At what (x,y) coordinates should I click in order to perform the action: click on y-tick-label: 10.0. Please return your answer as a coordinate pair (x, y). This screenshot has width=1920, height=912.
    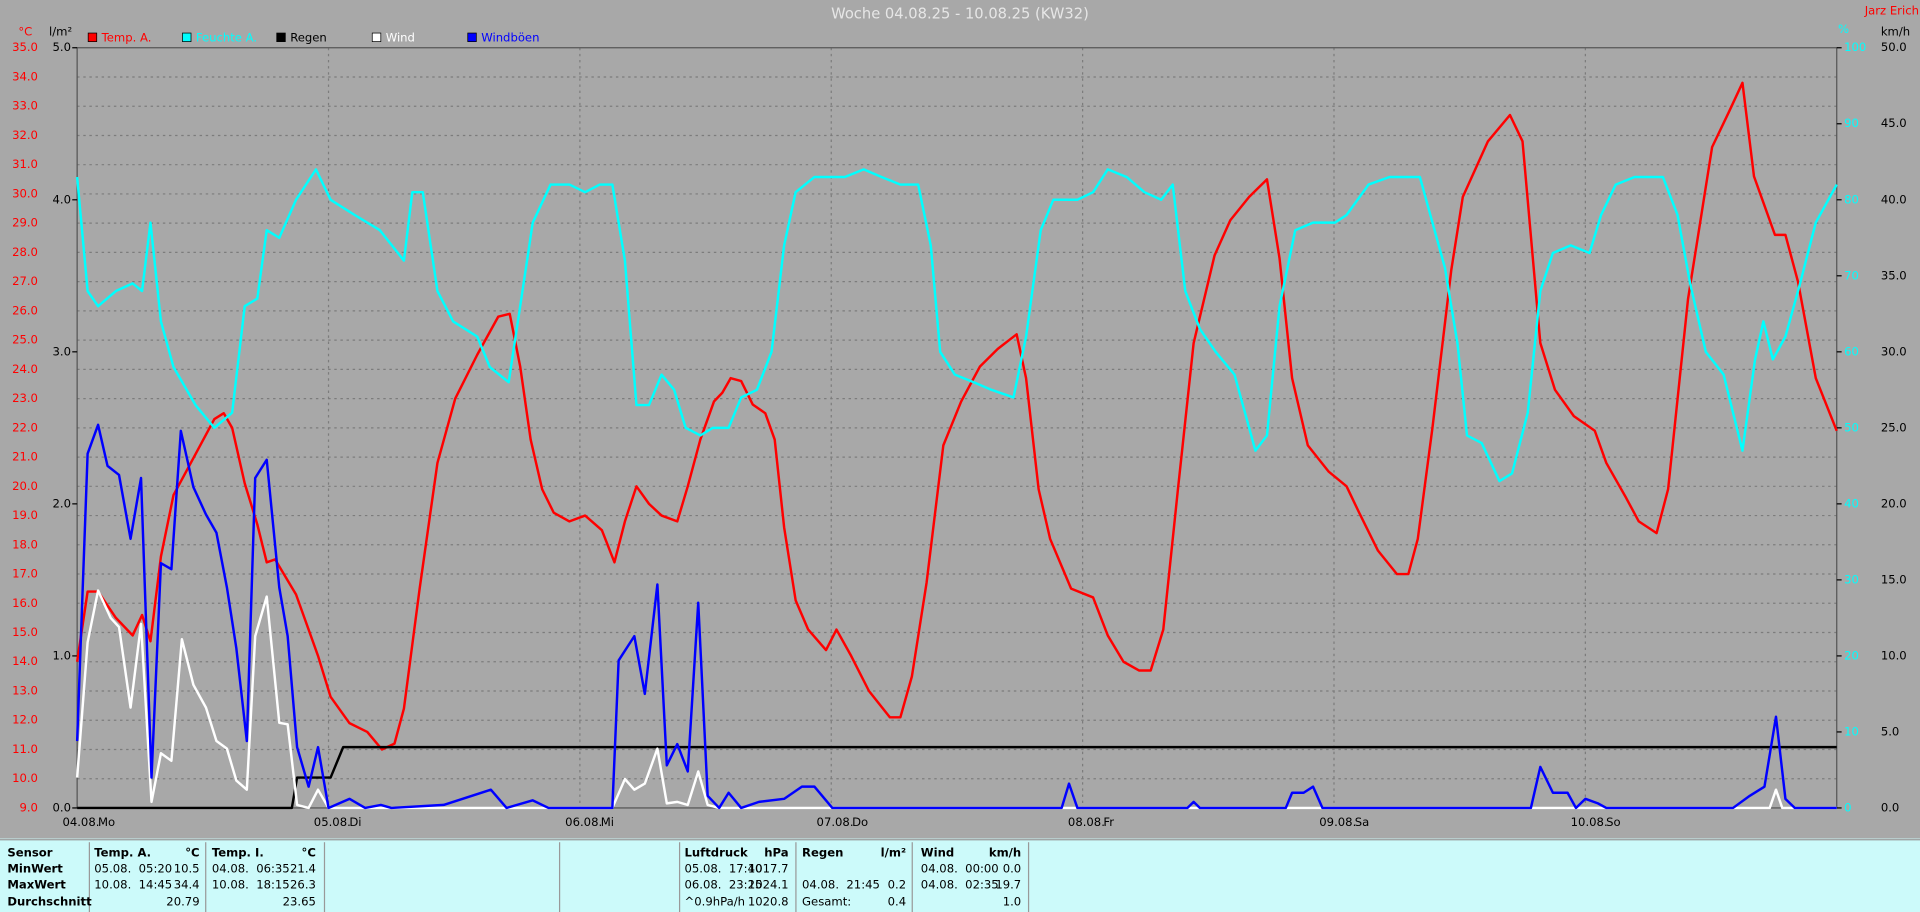
    Looking at the image, I should click on (25, 778).